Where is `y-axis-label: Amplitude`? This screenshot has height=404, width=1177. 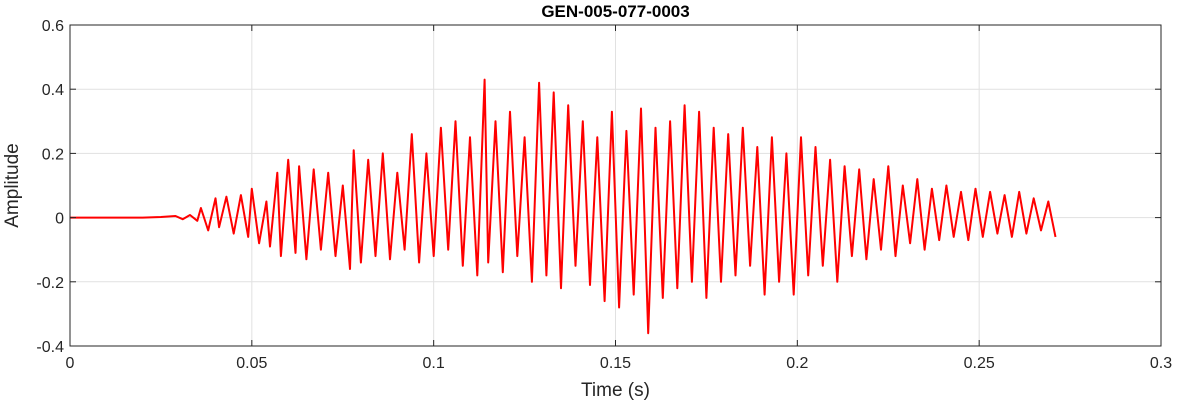 y-axis-label: Amplitude is located at coordinates (12, 185).